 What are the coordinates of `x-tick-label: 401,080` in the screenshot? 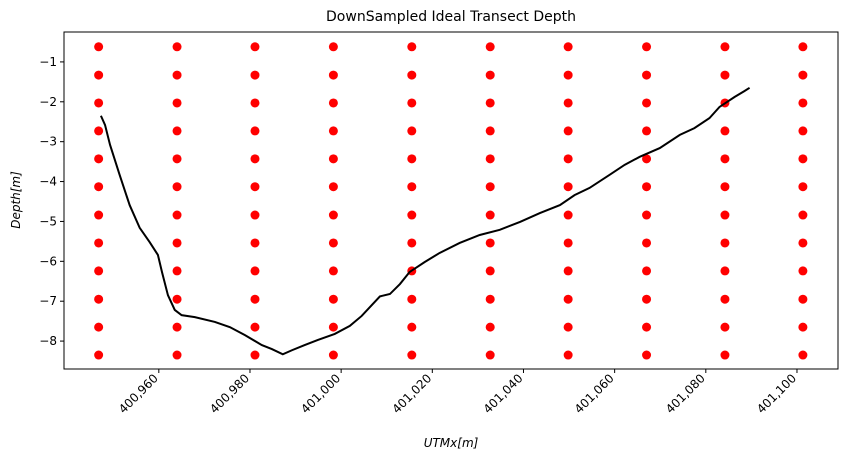 It's located at (685, 393).